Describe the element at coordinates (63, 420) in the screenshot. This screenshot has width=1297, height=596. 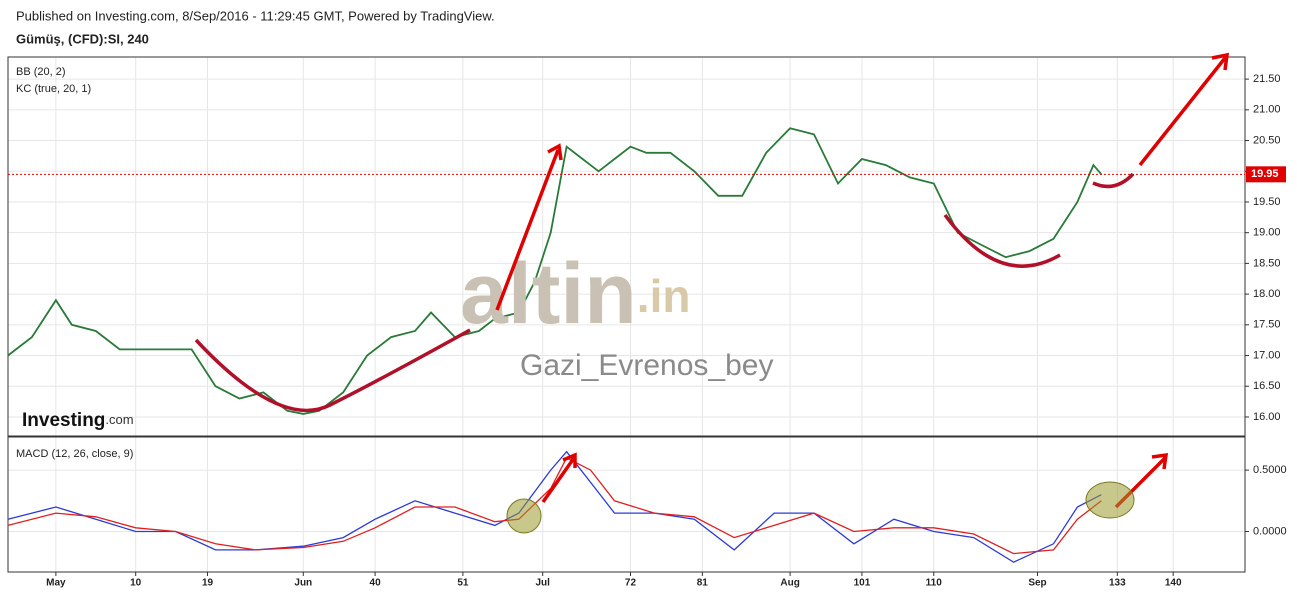
I see `logo-name: Investing` at that location.